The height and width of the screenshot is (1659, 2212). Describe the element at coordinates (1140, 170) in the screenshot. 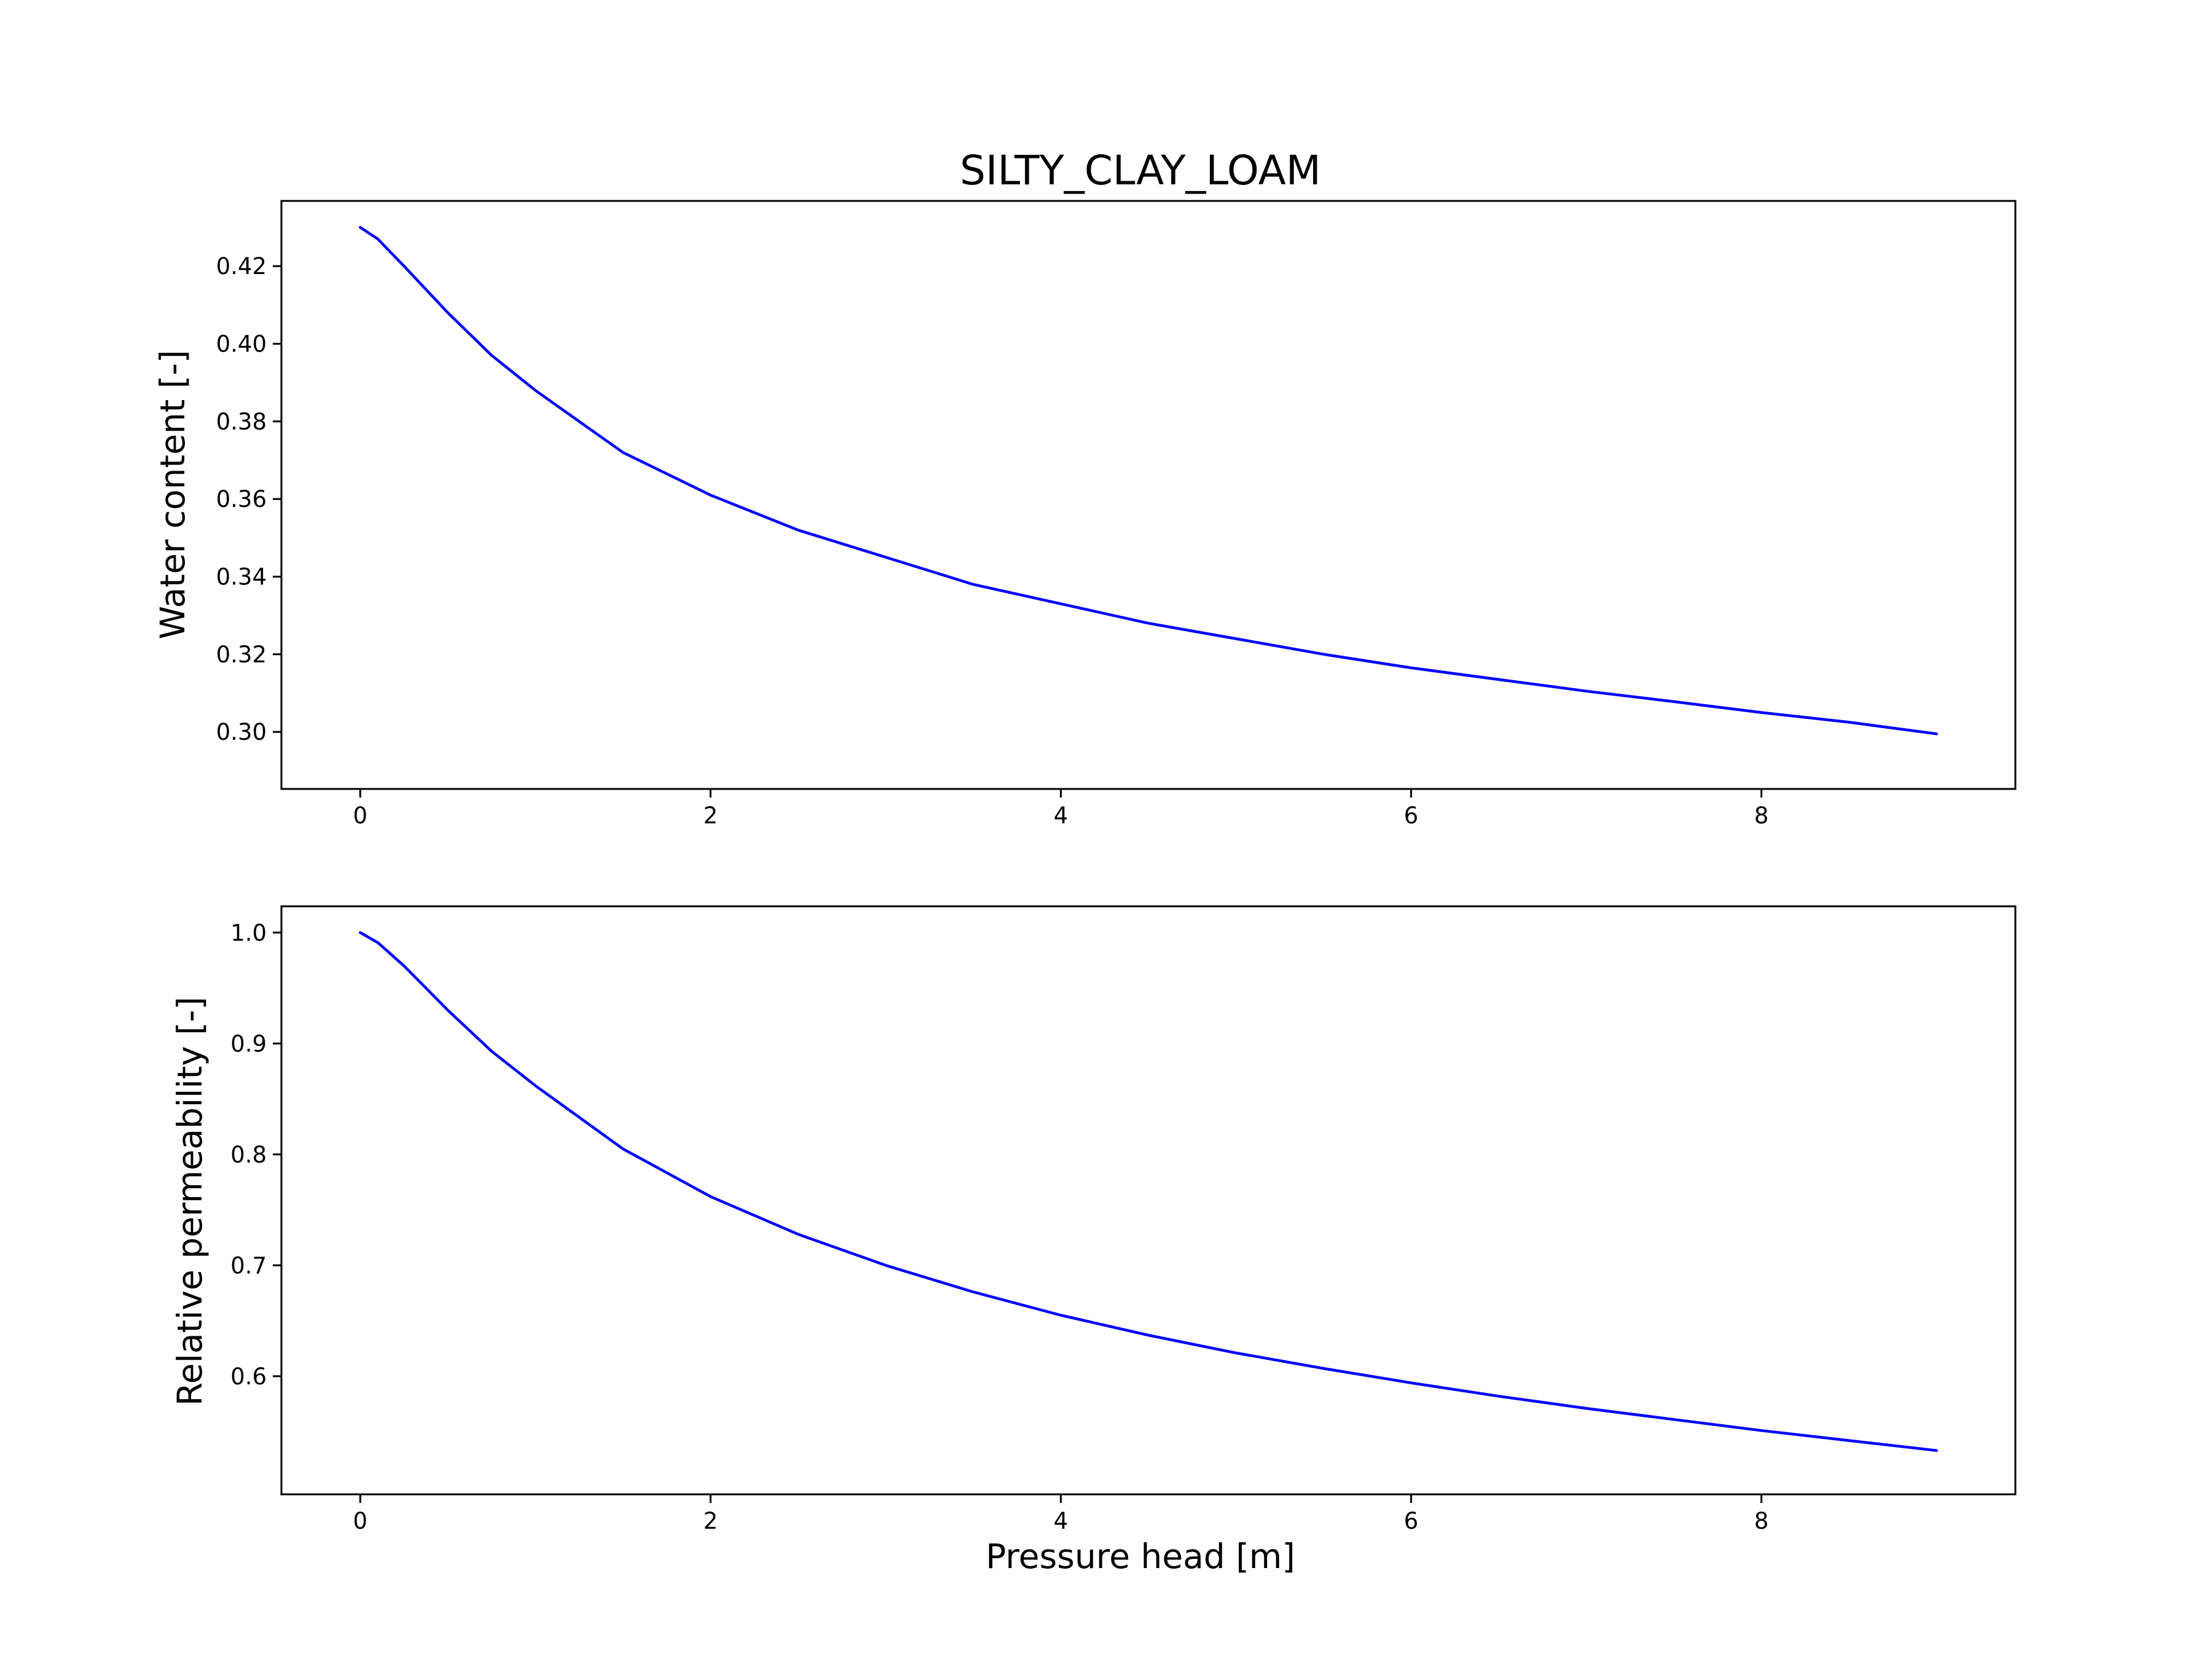

I see `chart-title: SILTY_CLAY_LOAM` at that location.